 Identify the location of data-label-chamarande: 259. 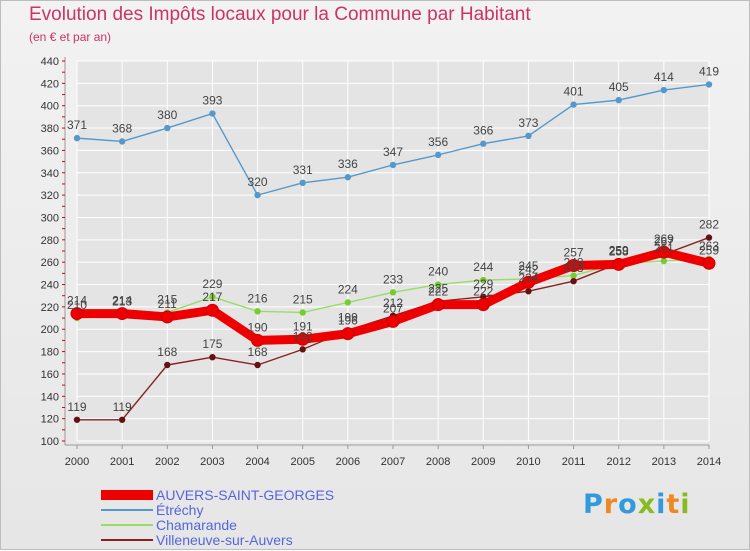
(619, 250).